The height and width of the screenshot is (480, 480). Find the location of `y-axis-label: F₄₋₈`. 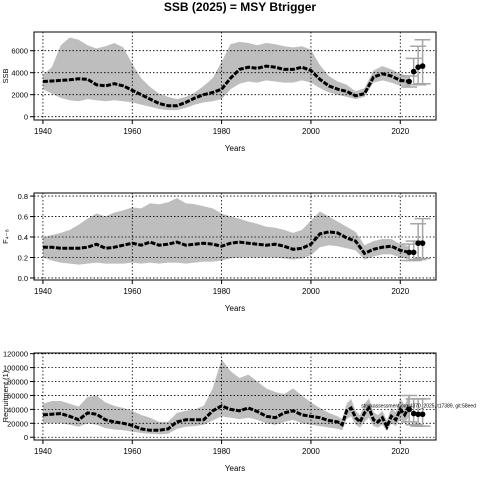

y-axis-label: F₄₋₈ is located at coordinates (5, 236).